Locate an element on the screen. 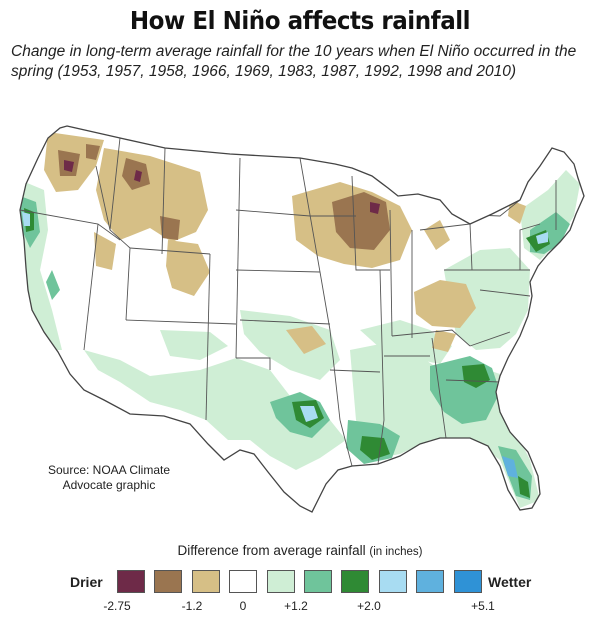  legend-units: (in inches) is located at coordinates (396, 552).